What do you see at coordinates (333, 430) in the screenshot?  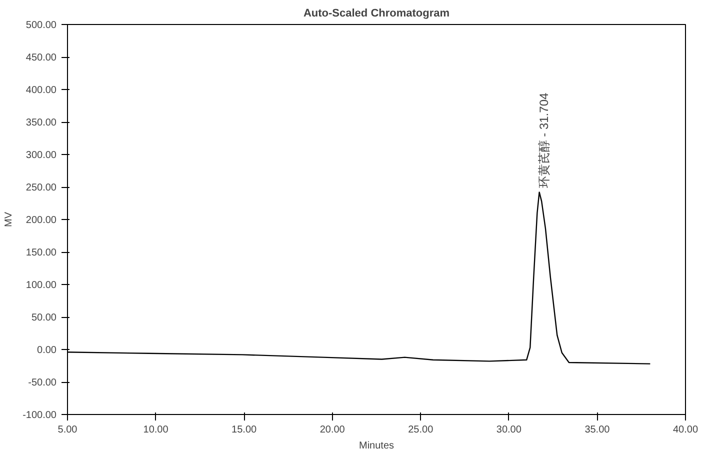 I see `x-tick-label: 20.00` at bounding box center [333, 430].